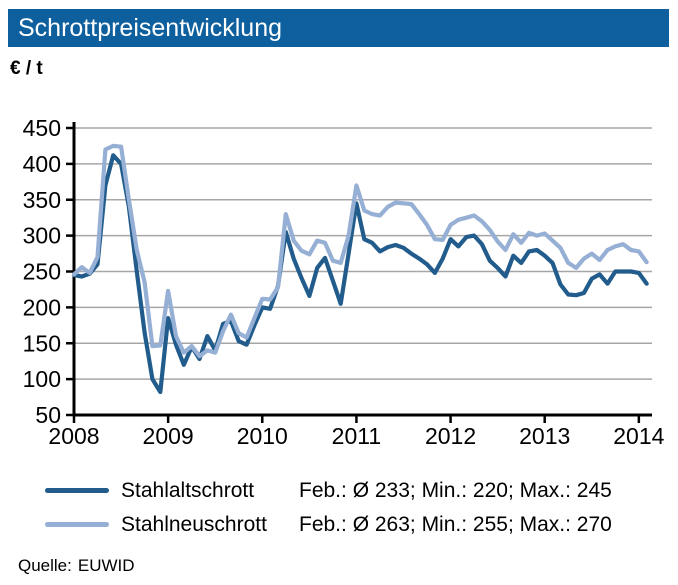  Describe the element at coordinates (356, 436) in the screenshot. I see `x-axis-tick-label: 2011` at that location.